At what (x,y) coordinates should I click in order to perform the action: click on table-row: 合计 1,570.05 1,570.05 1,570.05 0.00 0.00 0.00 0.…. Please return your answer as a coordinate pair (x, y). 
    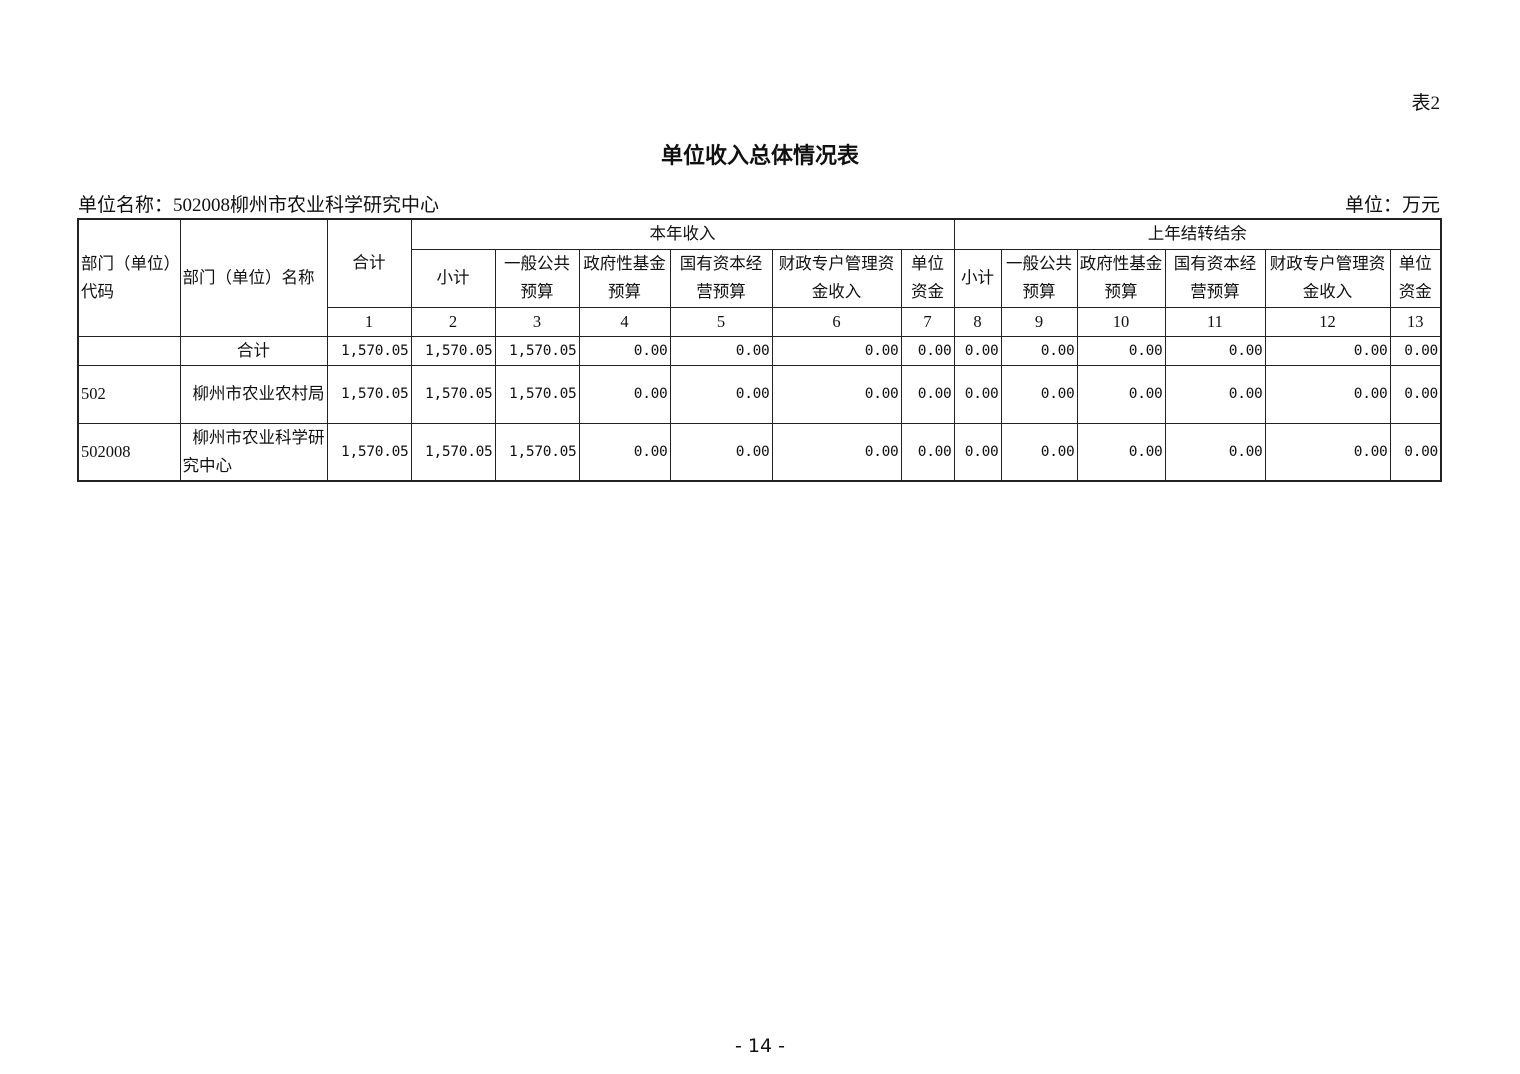
    Looking at the image, I should click on (759, 350).